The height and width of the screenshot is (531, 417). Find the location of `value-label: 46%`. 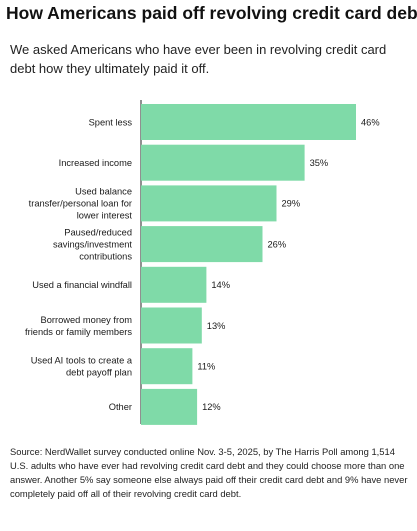

value-label: 46% is located at coordinates (370, 122).